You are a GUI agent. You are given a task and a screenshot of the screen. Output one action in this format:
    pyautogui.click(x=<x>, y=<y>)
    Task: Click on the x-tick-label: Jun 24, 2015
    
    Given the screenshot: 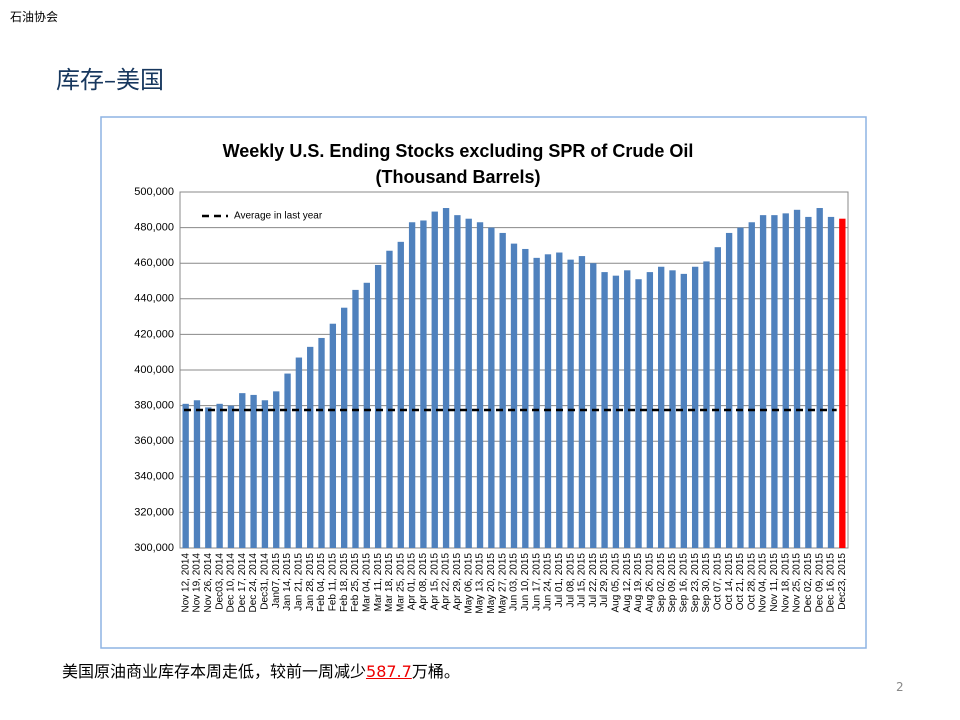 What is the action you would take?
    pyautogui.click(x=548, y=582)
    